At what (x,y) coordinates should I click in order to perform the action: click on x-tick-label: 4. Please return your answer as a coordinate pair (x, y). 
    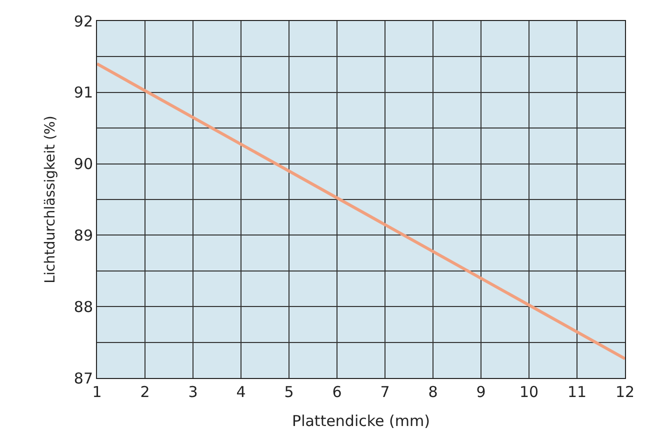
    Looking at the image, I should click on (241, 392).